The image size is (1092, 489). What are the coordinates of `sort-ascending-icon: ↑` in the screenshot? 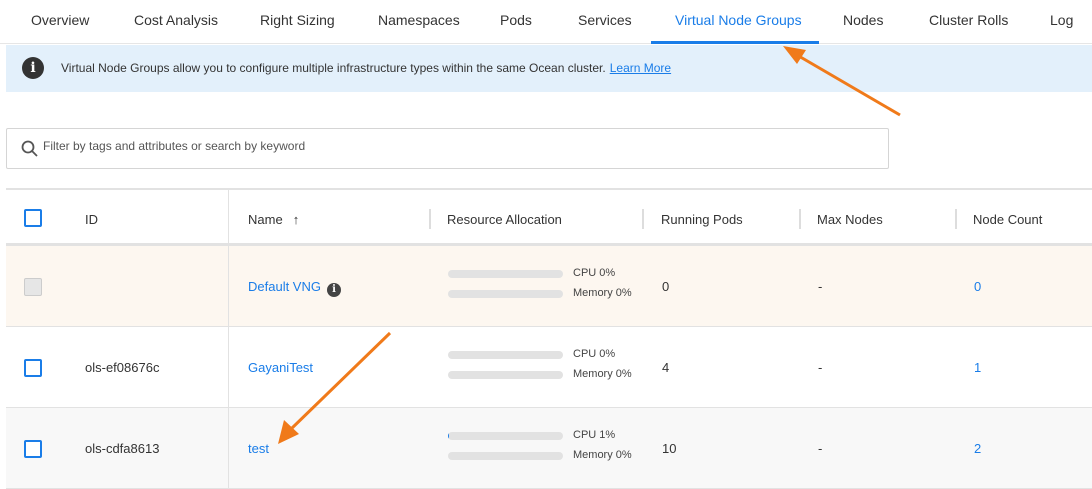 It's located at (296, 219).